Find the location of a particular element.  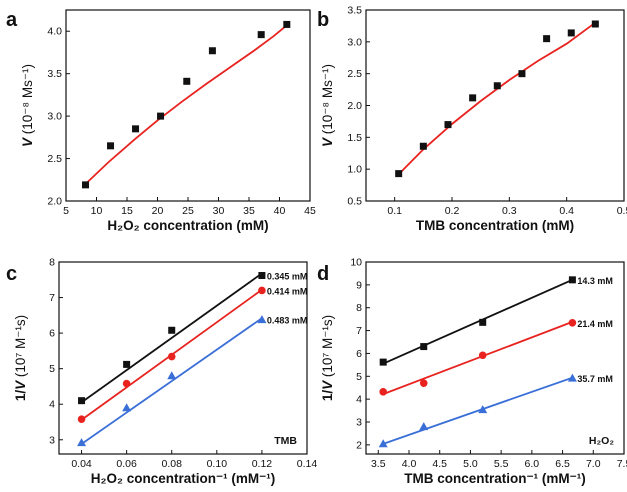

x-tick-label: 25 is located at coordinates (188, 211).